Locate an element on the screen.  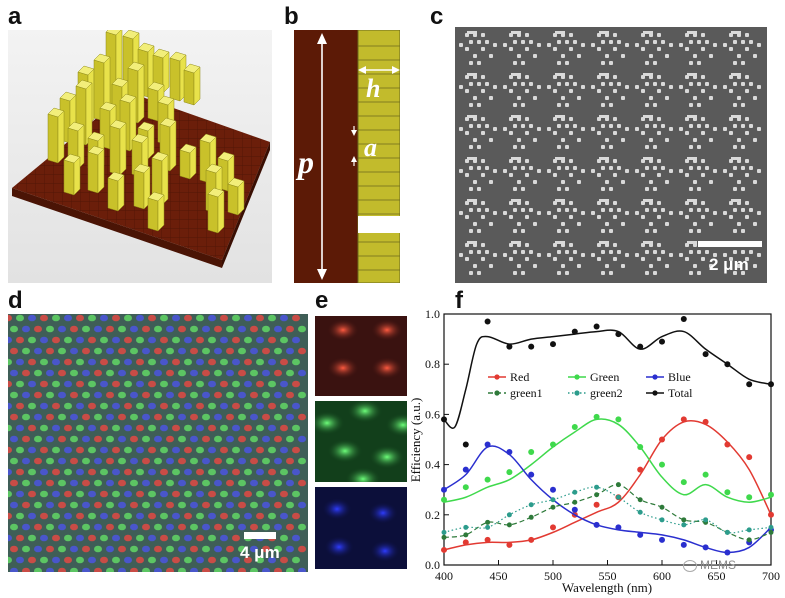
blue-channel is located at coordinates (361, 528).